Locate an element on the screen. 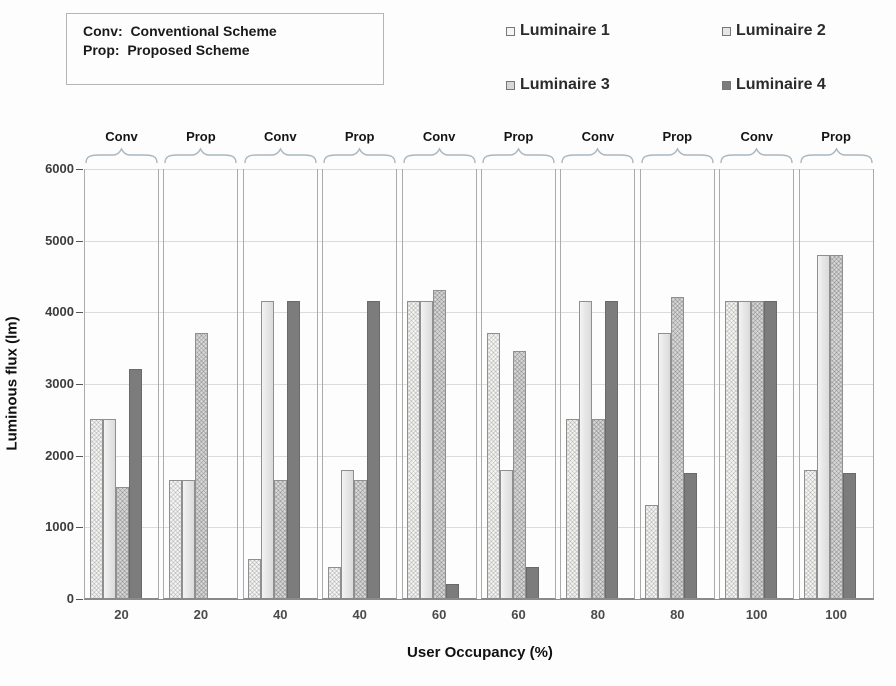  x-tick-label: 60 is located at coordinates (518, 614).